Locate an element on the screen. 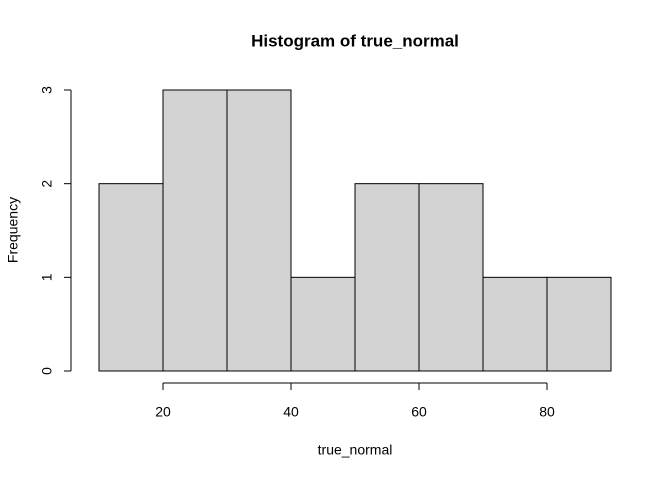 The width and height of the screenshot is (672, 480). y-tick-label: 1 is located at coordinates (47, 277).